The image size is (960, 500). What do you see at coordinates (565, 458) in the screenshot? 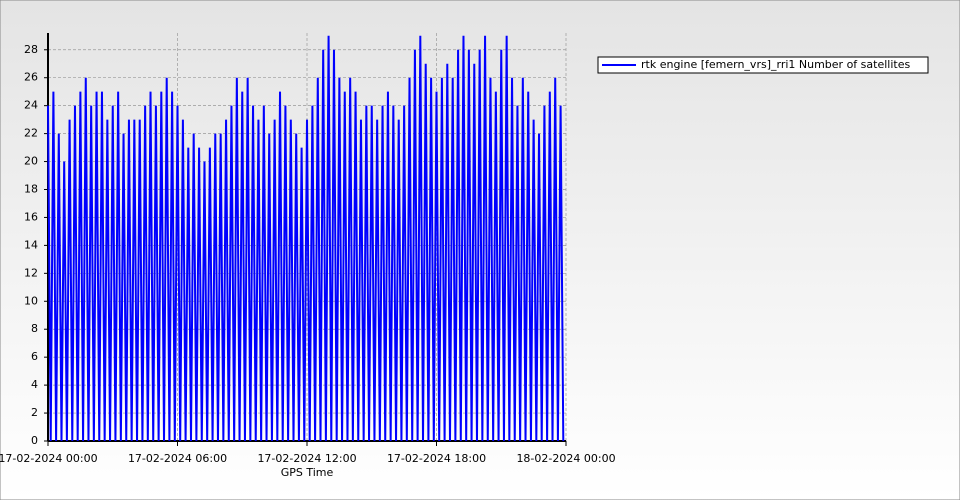
I see `x-tick-label: 18-02-2024 00:00` at bounding box center [565, 458].